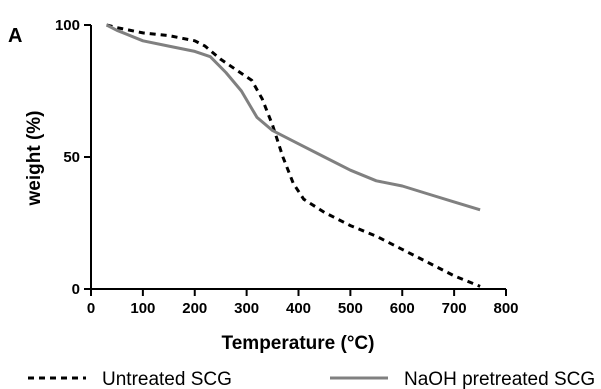 This screenshot has height=389, width=601. I want to click on x-tick-label: 700, so click(454, 308).